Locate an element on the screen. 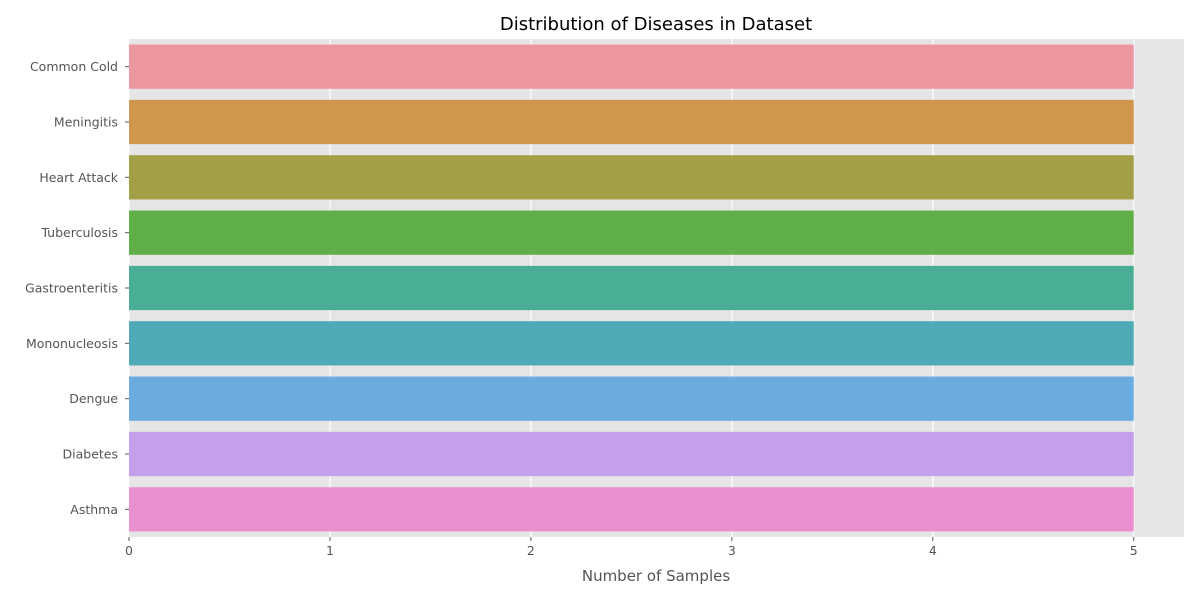 The image size is (1200, 604). category-label: Diabetes is located at coordinates (91, 454).